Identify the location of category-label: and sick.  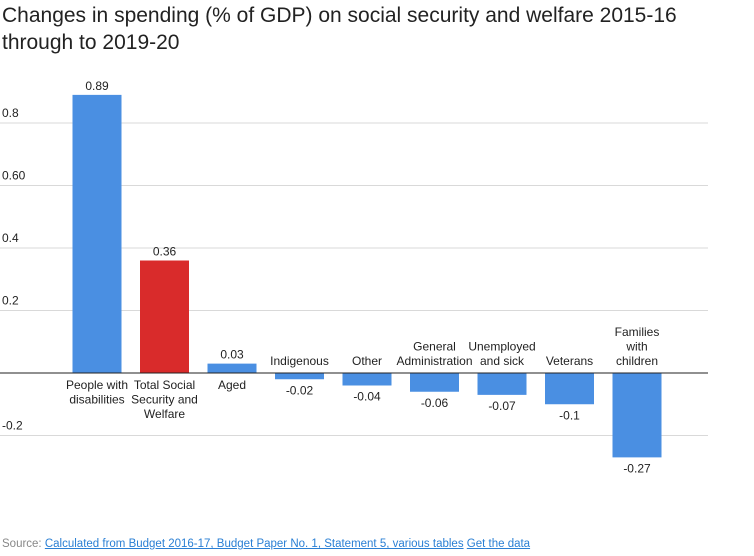
(502, 361).